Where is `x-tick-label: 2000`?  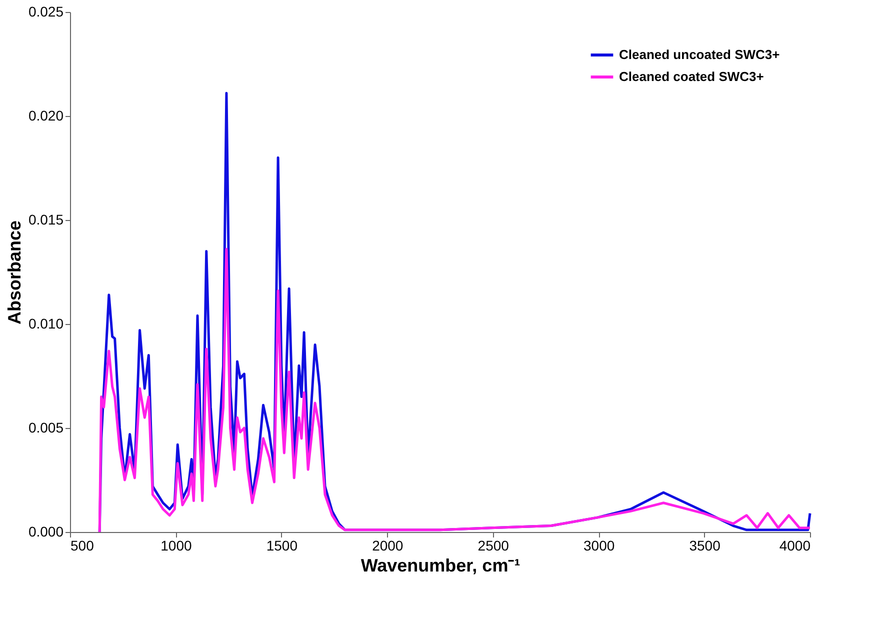 x-tick-label: 2000 is located at coordinates (388, 546).